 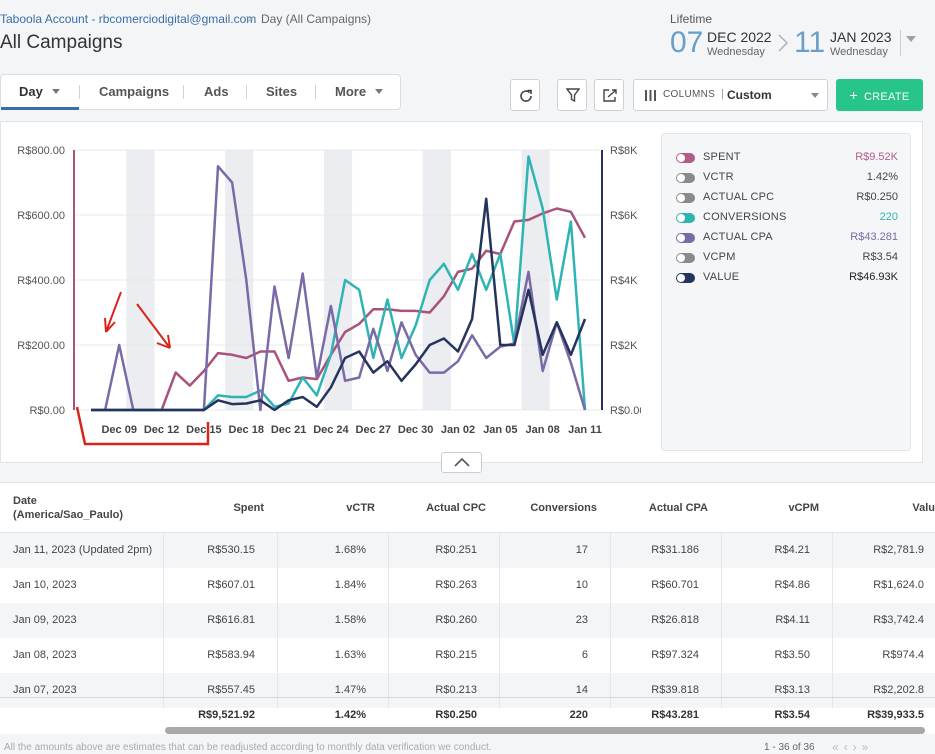 I want to click on column-header-actual-cpc: Actual CPC, so click(x=456, y=507).